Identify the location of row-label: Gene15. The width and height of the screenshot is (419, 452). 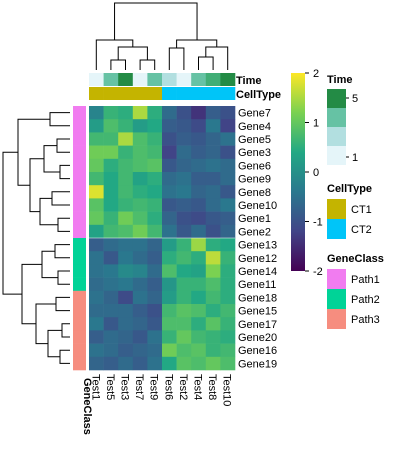
(257, 312).